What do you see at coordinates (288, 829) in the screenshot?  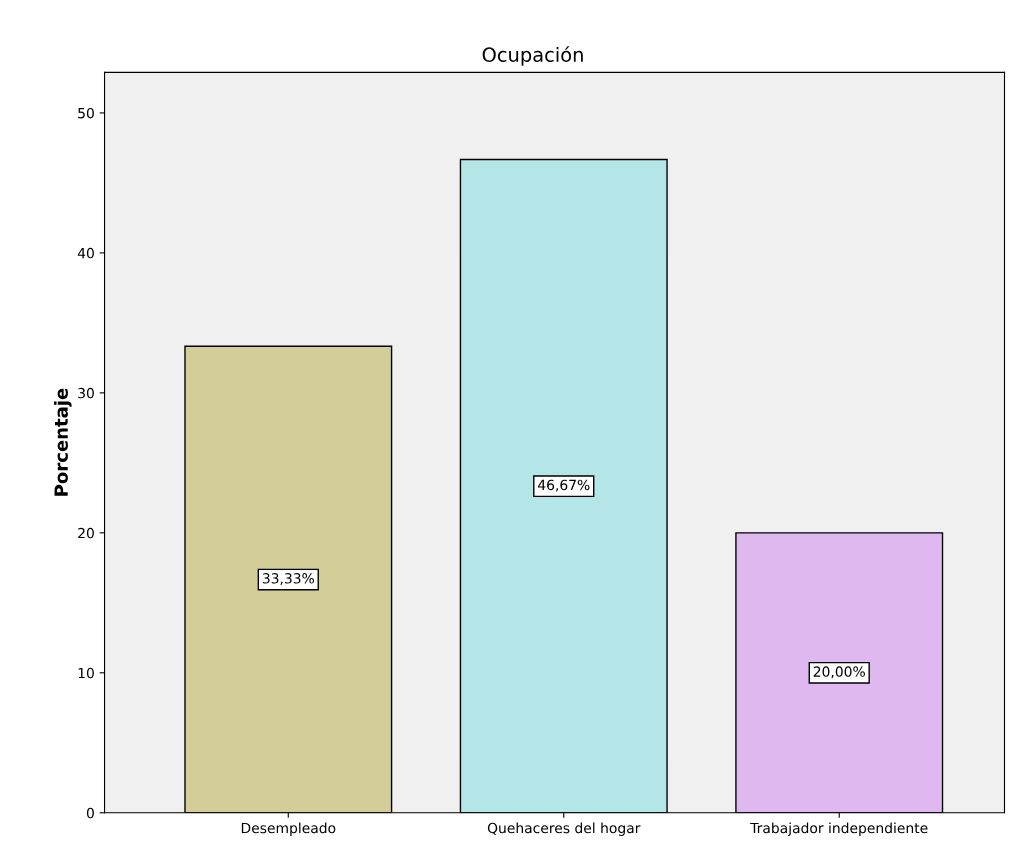 I see `x-tick-label: Desempleado` at bounding box center [288, 829].